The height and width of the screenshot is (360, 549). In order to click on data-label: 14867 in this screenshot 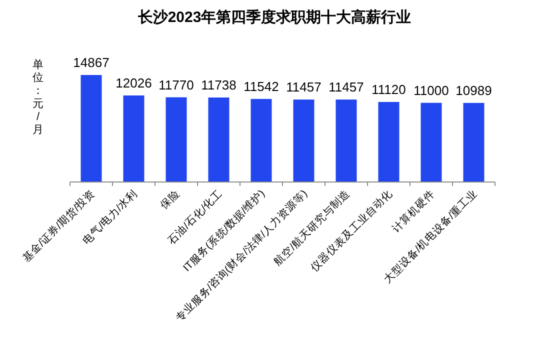, I will do `click(91, 62)`.